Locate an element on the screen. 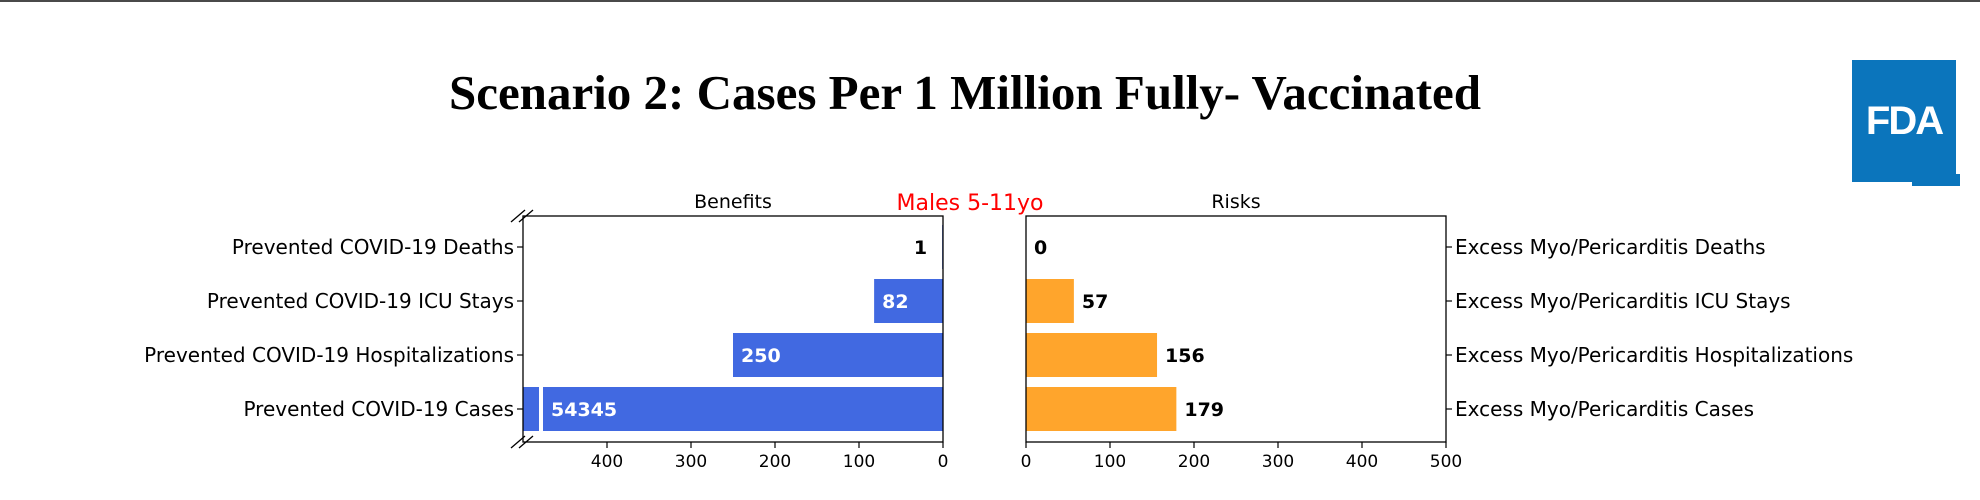 Image resolution: width=1980 pixels, height=500 pixels. value-label-excess-myo-pericarditis-cases: 179 is located at coordinates (1204, 410).